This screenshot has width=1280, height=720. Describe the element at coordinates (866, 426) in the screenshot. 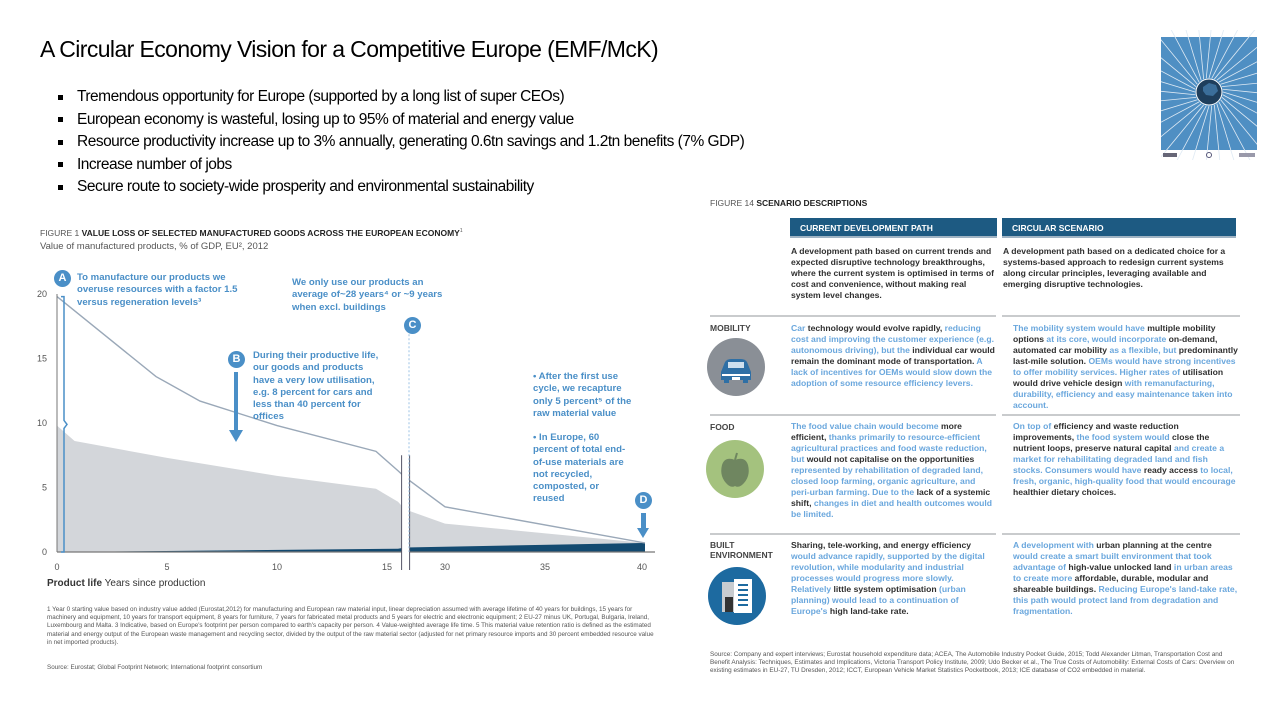

I see `highlight-text: The food value chain would become` at that location.